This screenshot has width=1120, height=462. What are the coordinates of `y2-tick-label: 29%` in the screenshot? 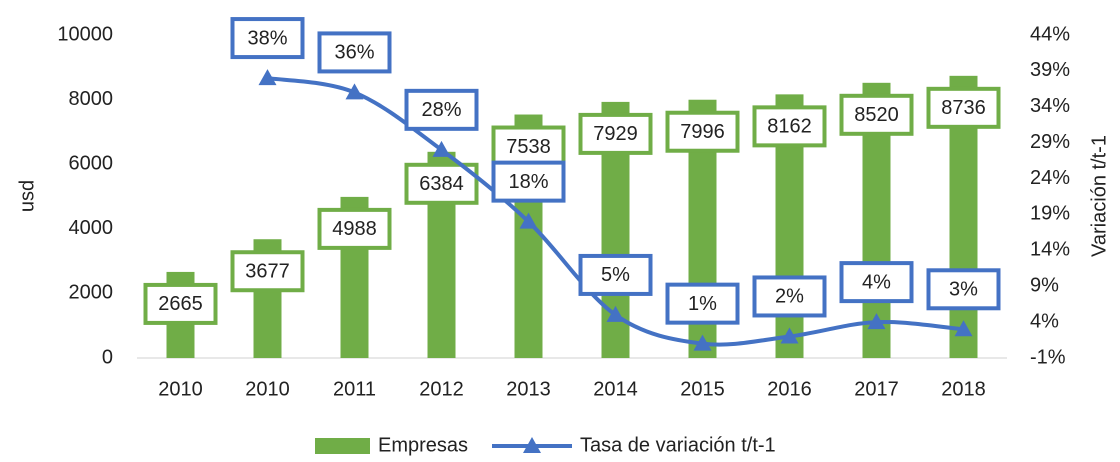 It's located at (1050, 142).